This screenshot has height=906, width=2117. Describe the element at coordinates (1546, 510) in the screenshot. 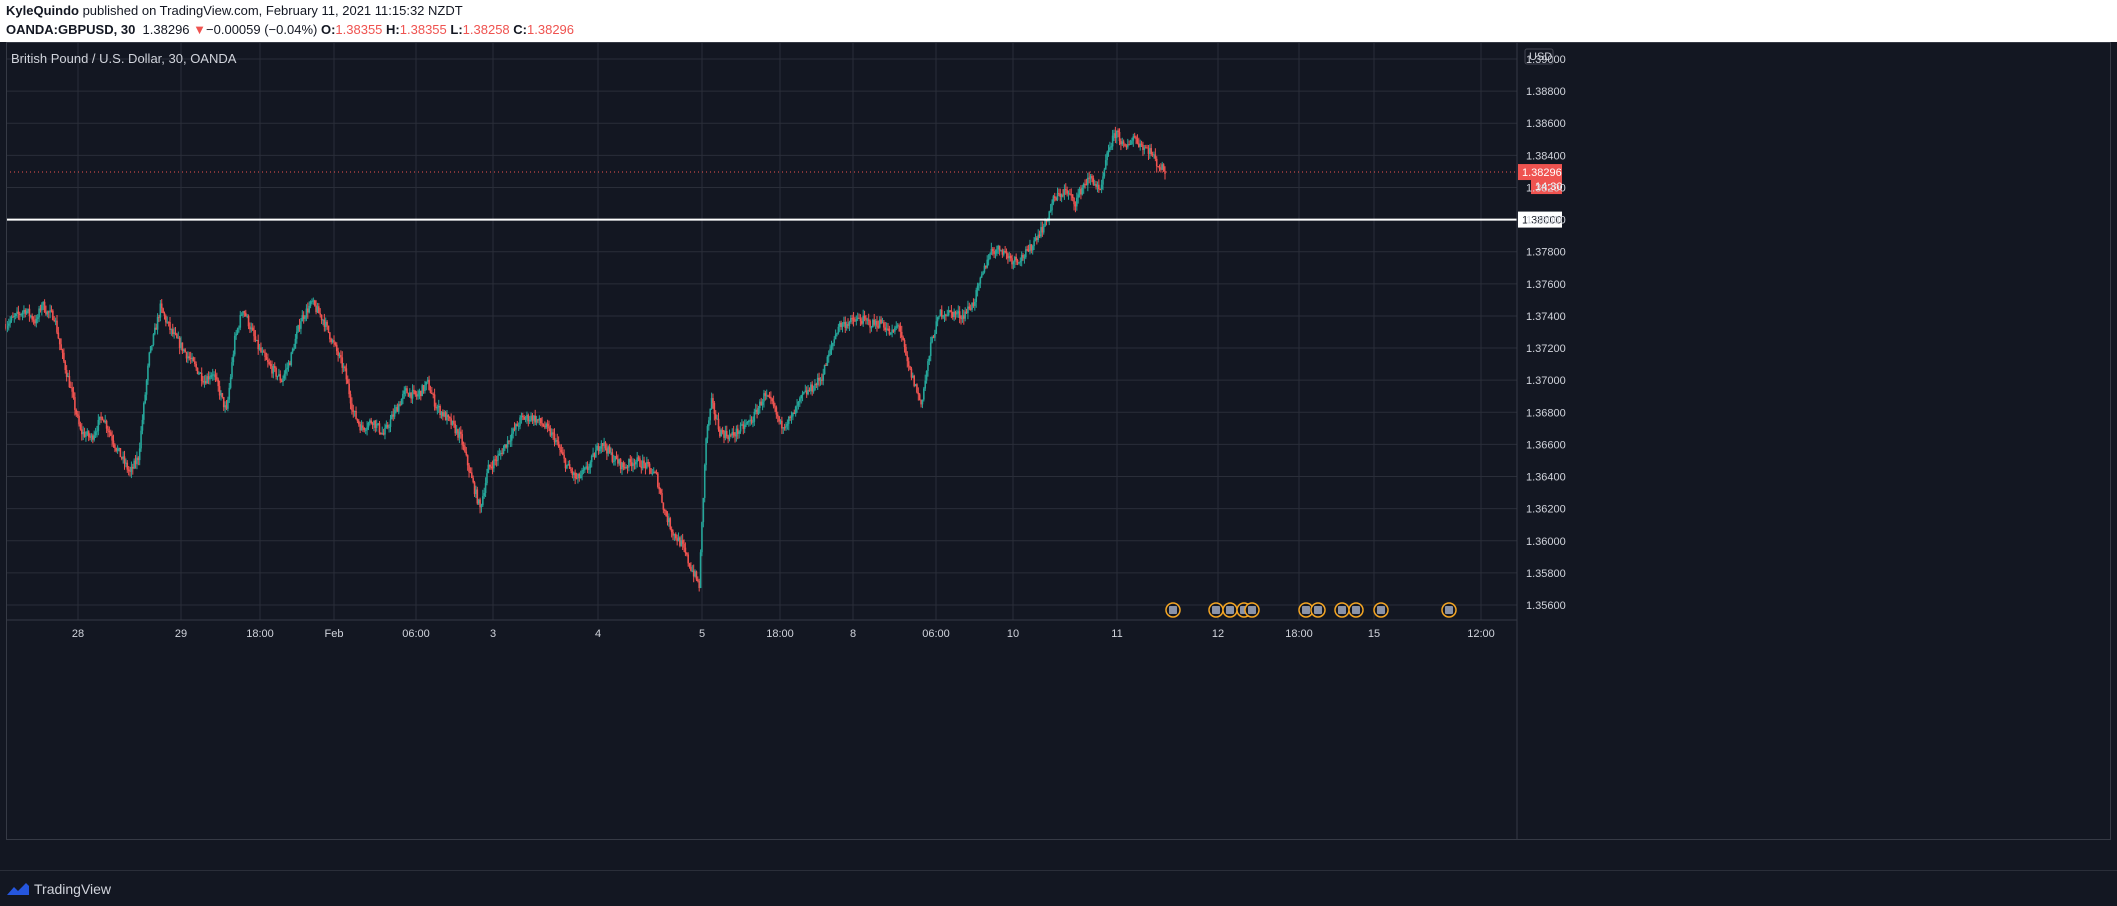

I see `price-tick-label: 1.36200` at that location.